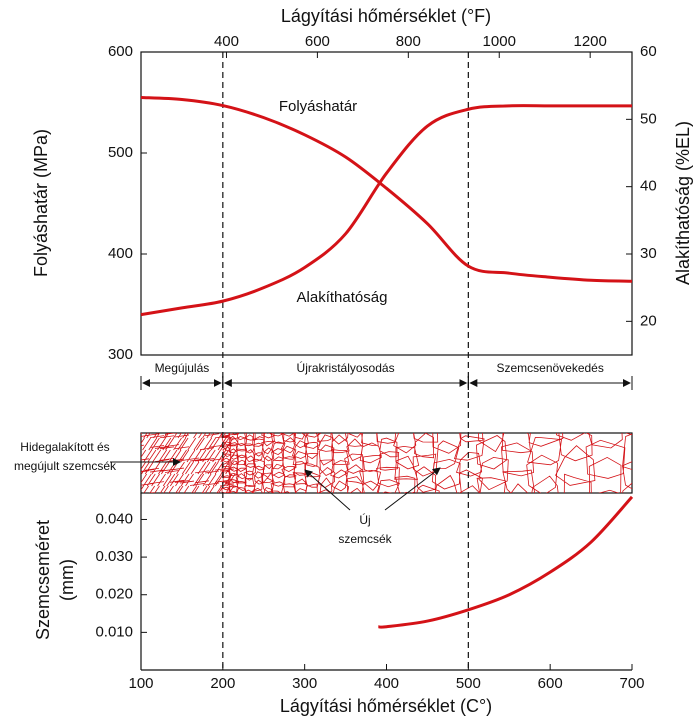 This screenshot has width=695, height=722. I want to click on x-tick-label: 600, so click(550, 683).